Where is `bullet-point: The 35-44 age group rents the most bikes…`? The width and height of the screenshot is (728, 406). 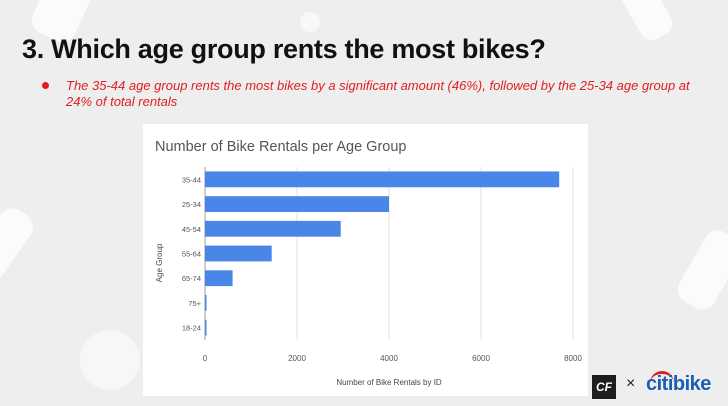 bullet-point: The 35-44 age group rents the most bikes… is located at coordinates (370, 94).